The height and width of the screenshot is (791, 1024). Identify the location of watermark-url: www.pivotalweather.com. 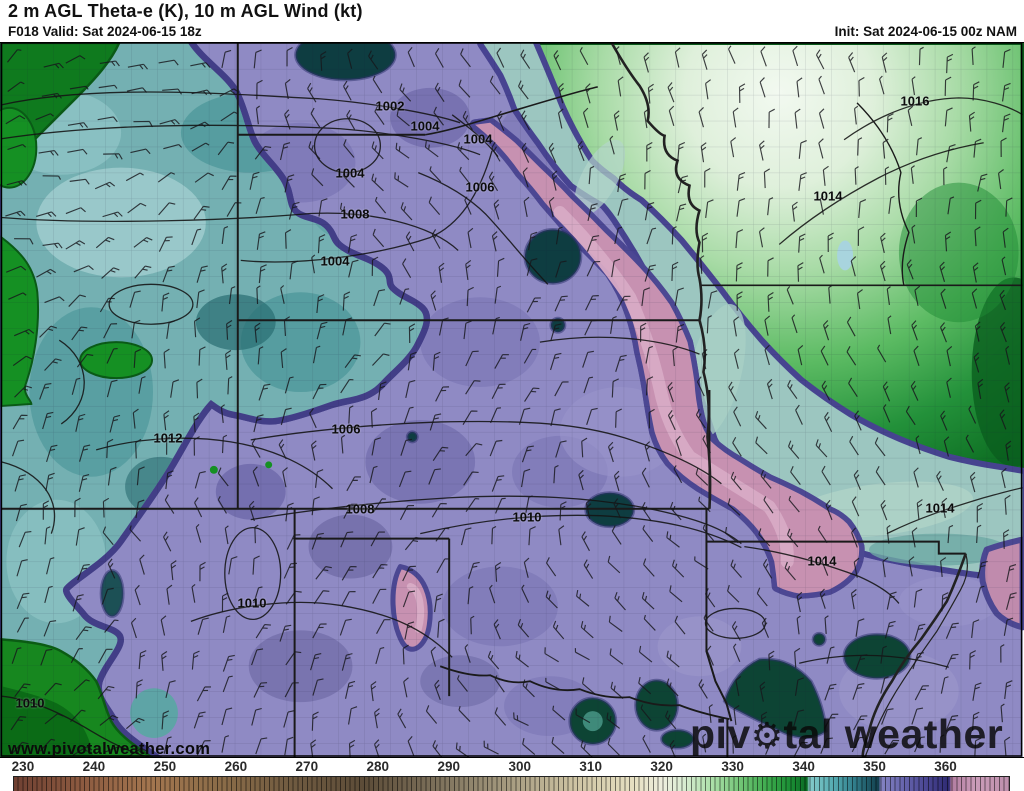
(109, 749).